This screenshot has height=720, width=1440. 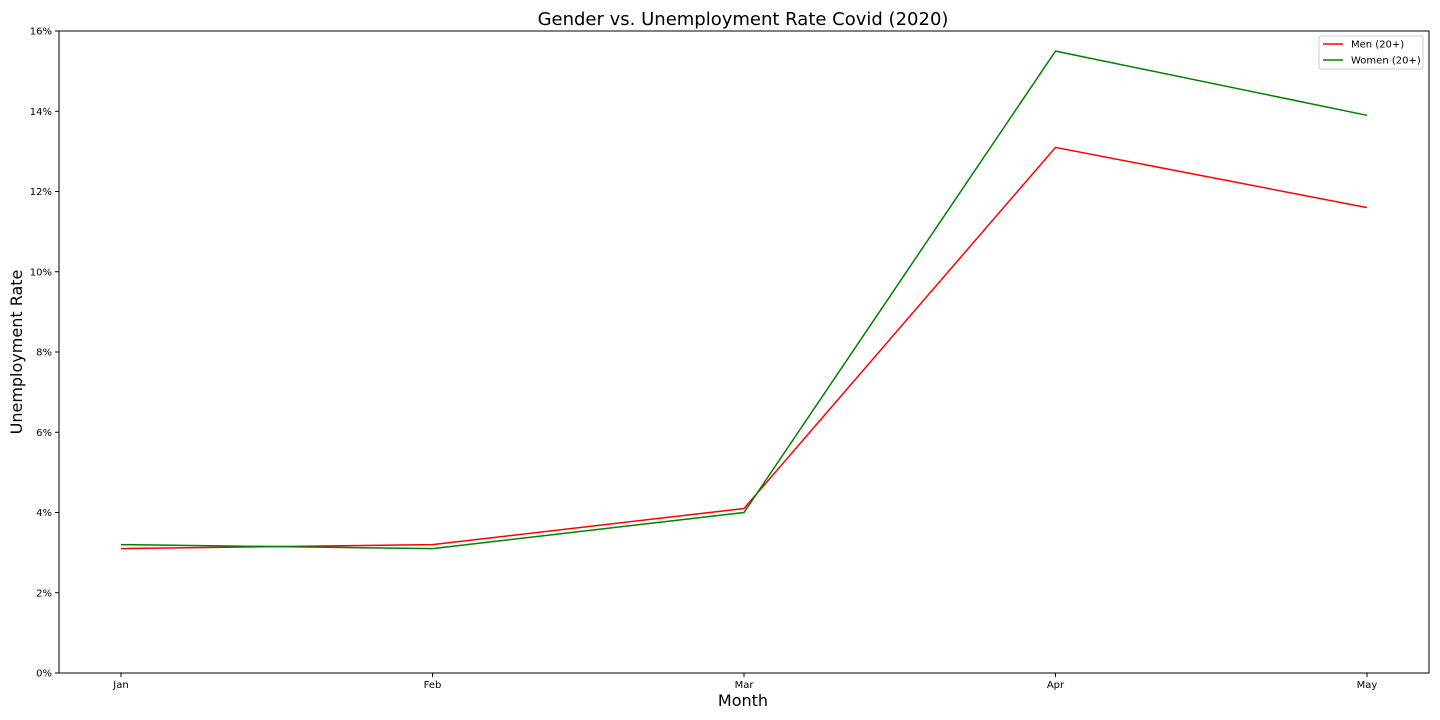 What do you see at coordinates (44, 433) in the screenshot?
I see `y-tick-label: 6%` at bounding box center [44, 433].